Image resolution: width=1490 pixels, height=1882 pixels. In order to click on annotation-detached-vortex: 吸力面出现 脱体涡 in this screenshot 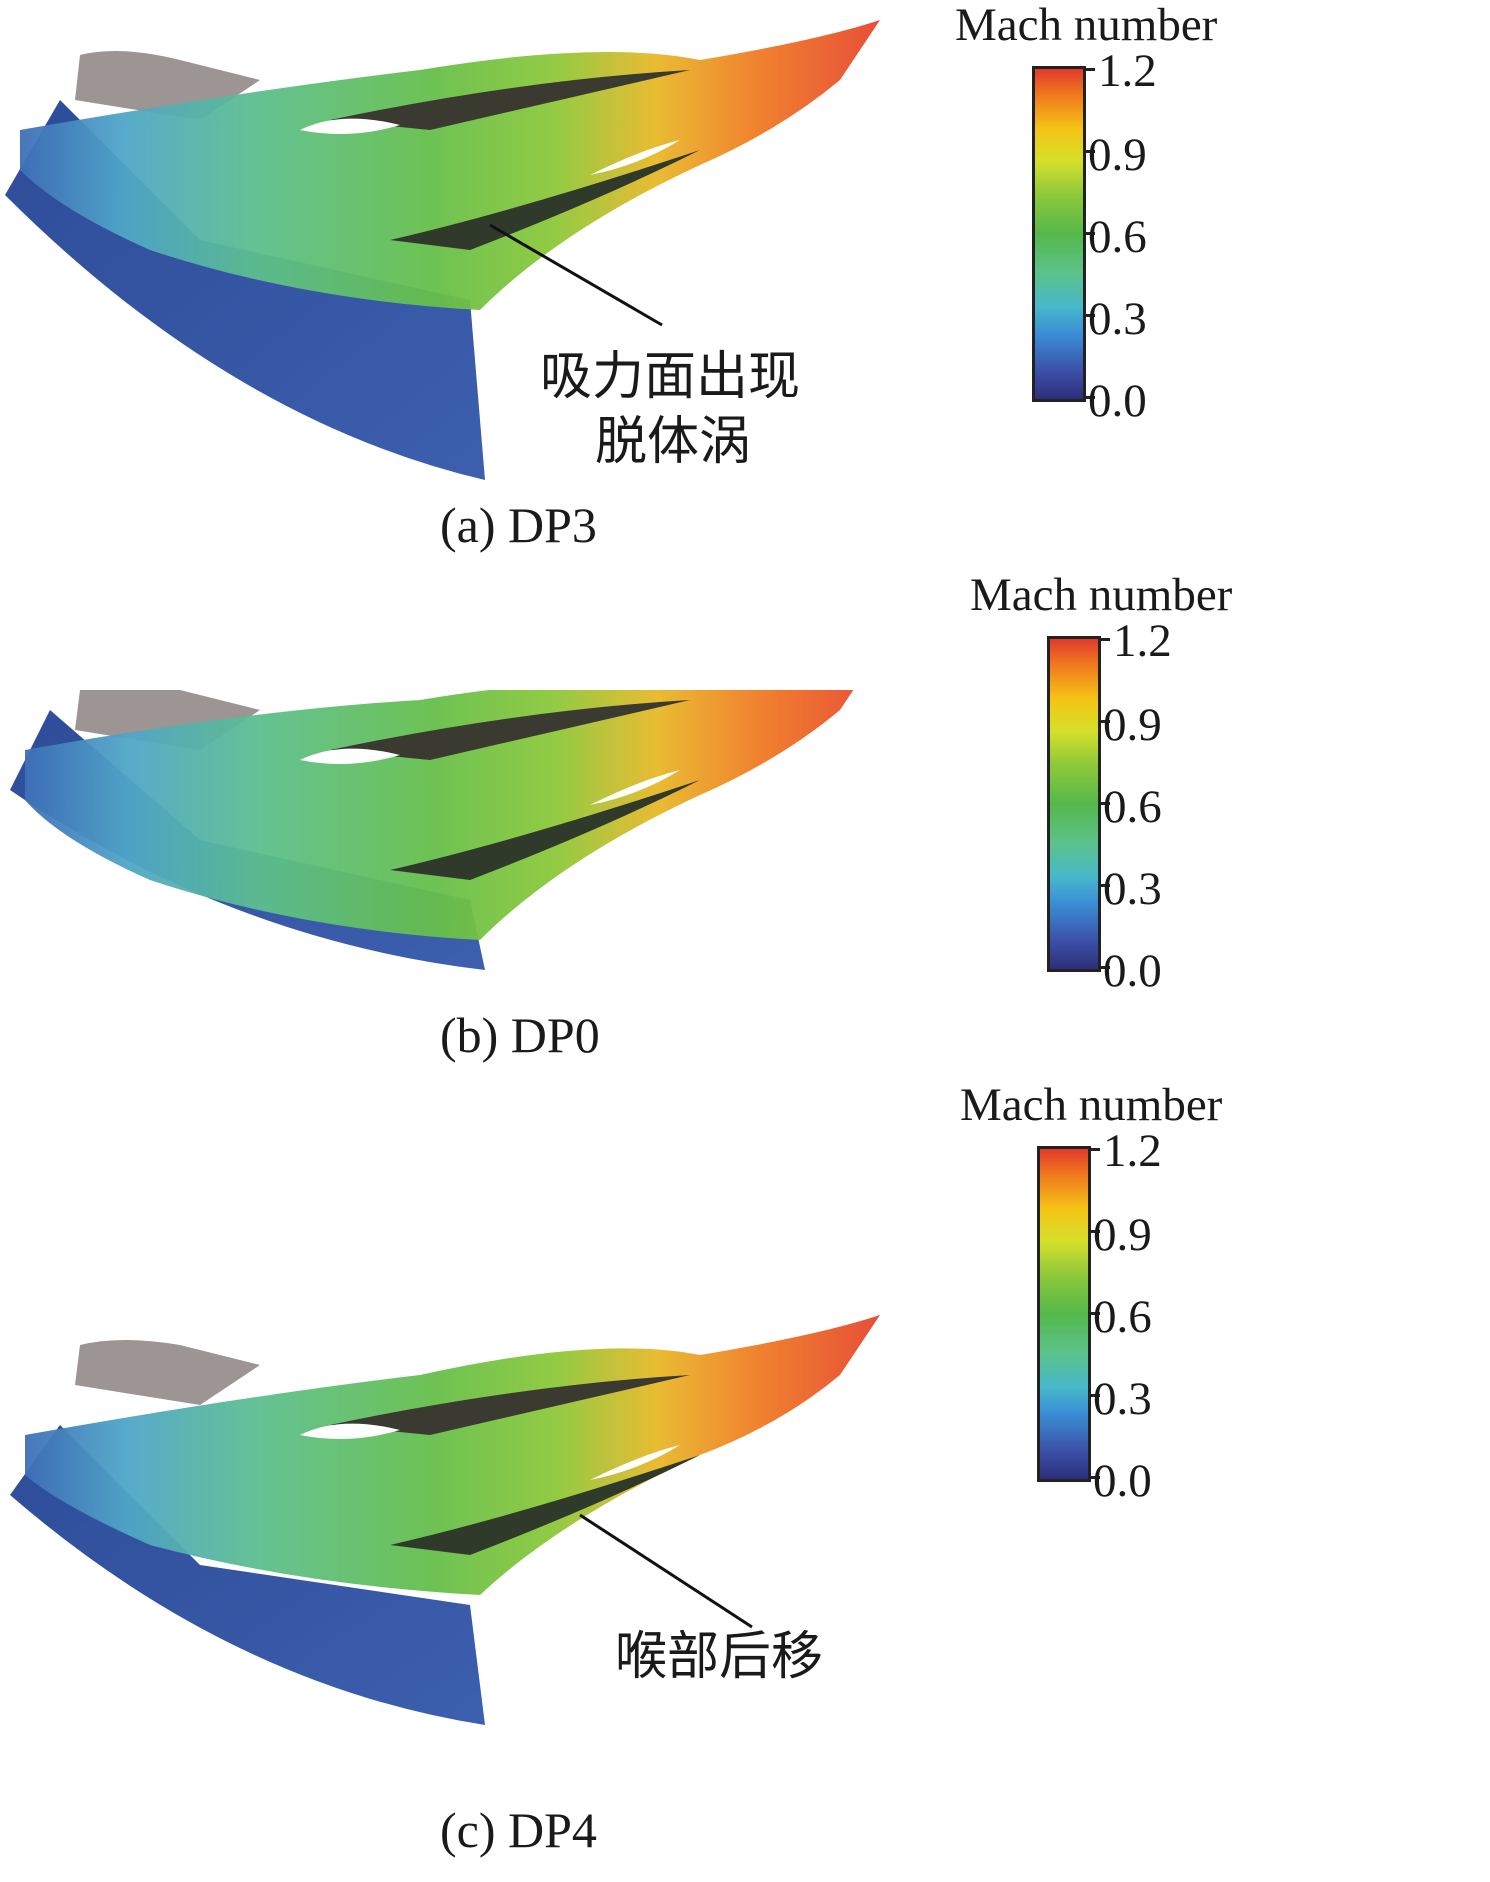, I will do `click(670, 410)`.